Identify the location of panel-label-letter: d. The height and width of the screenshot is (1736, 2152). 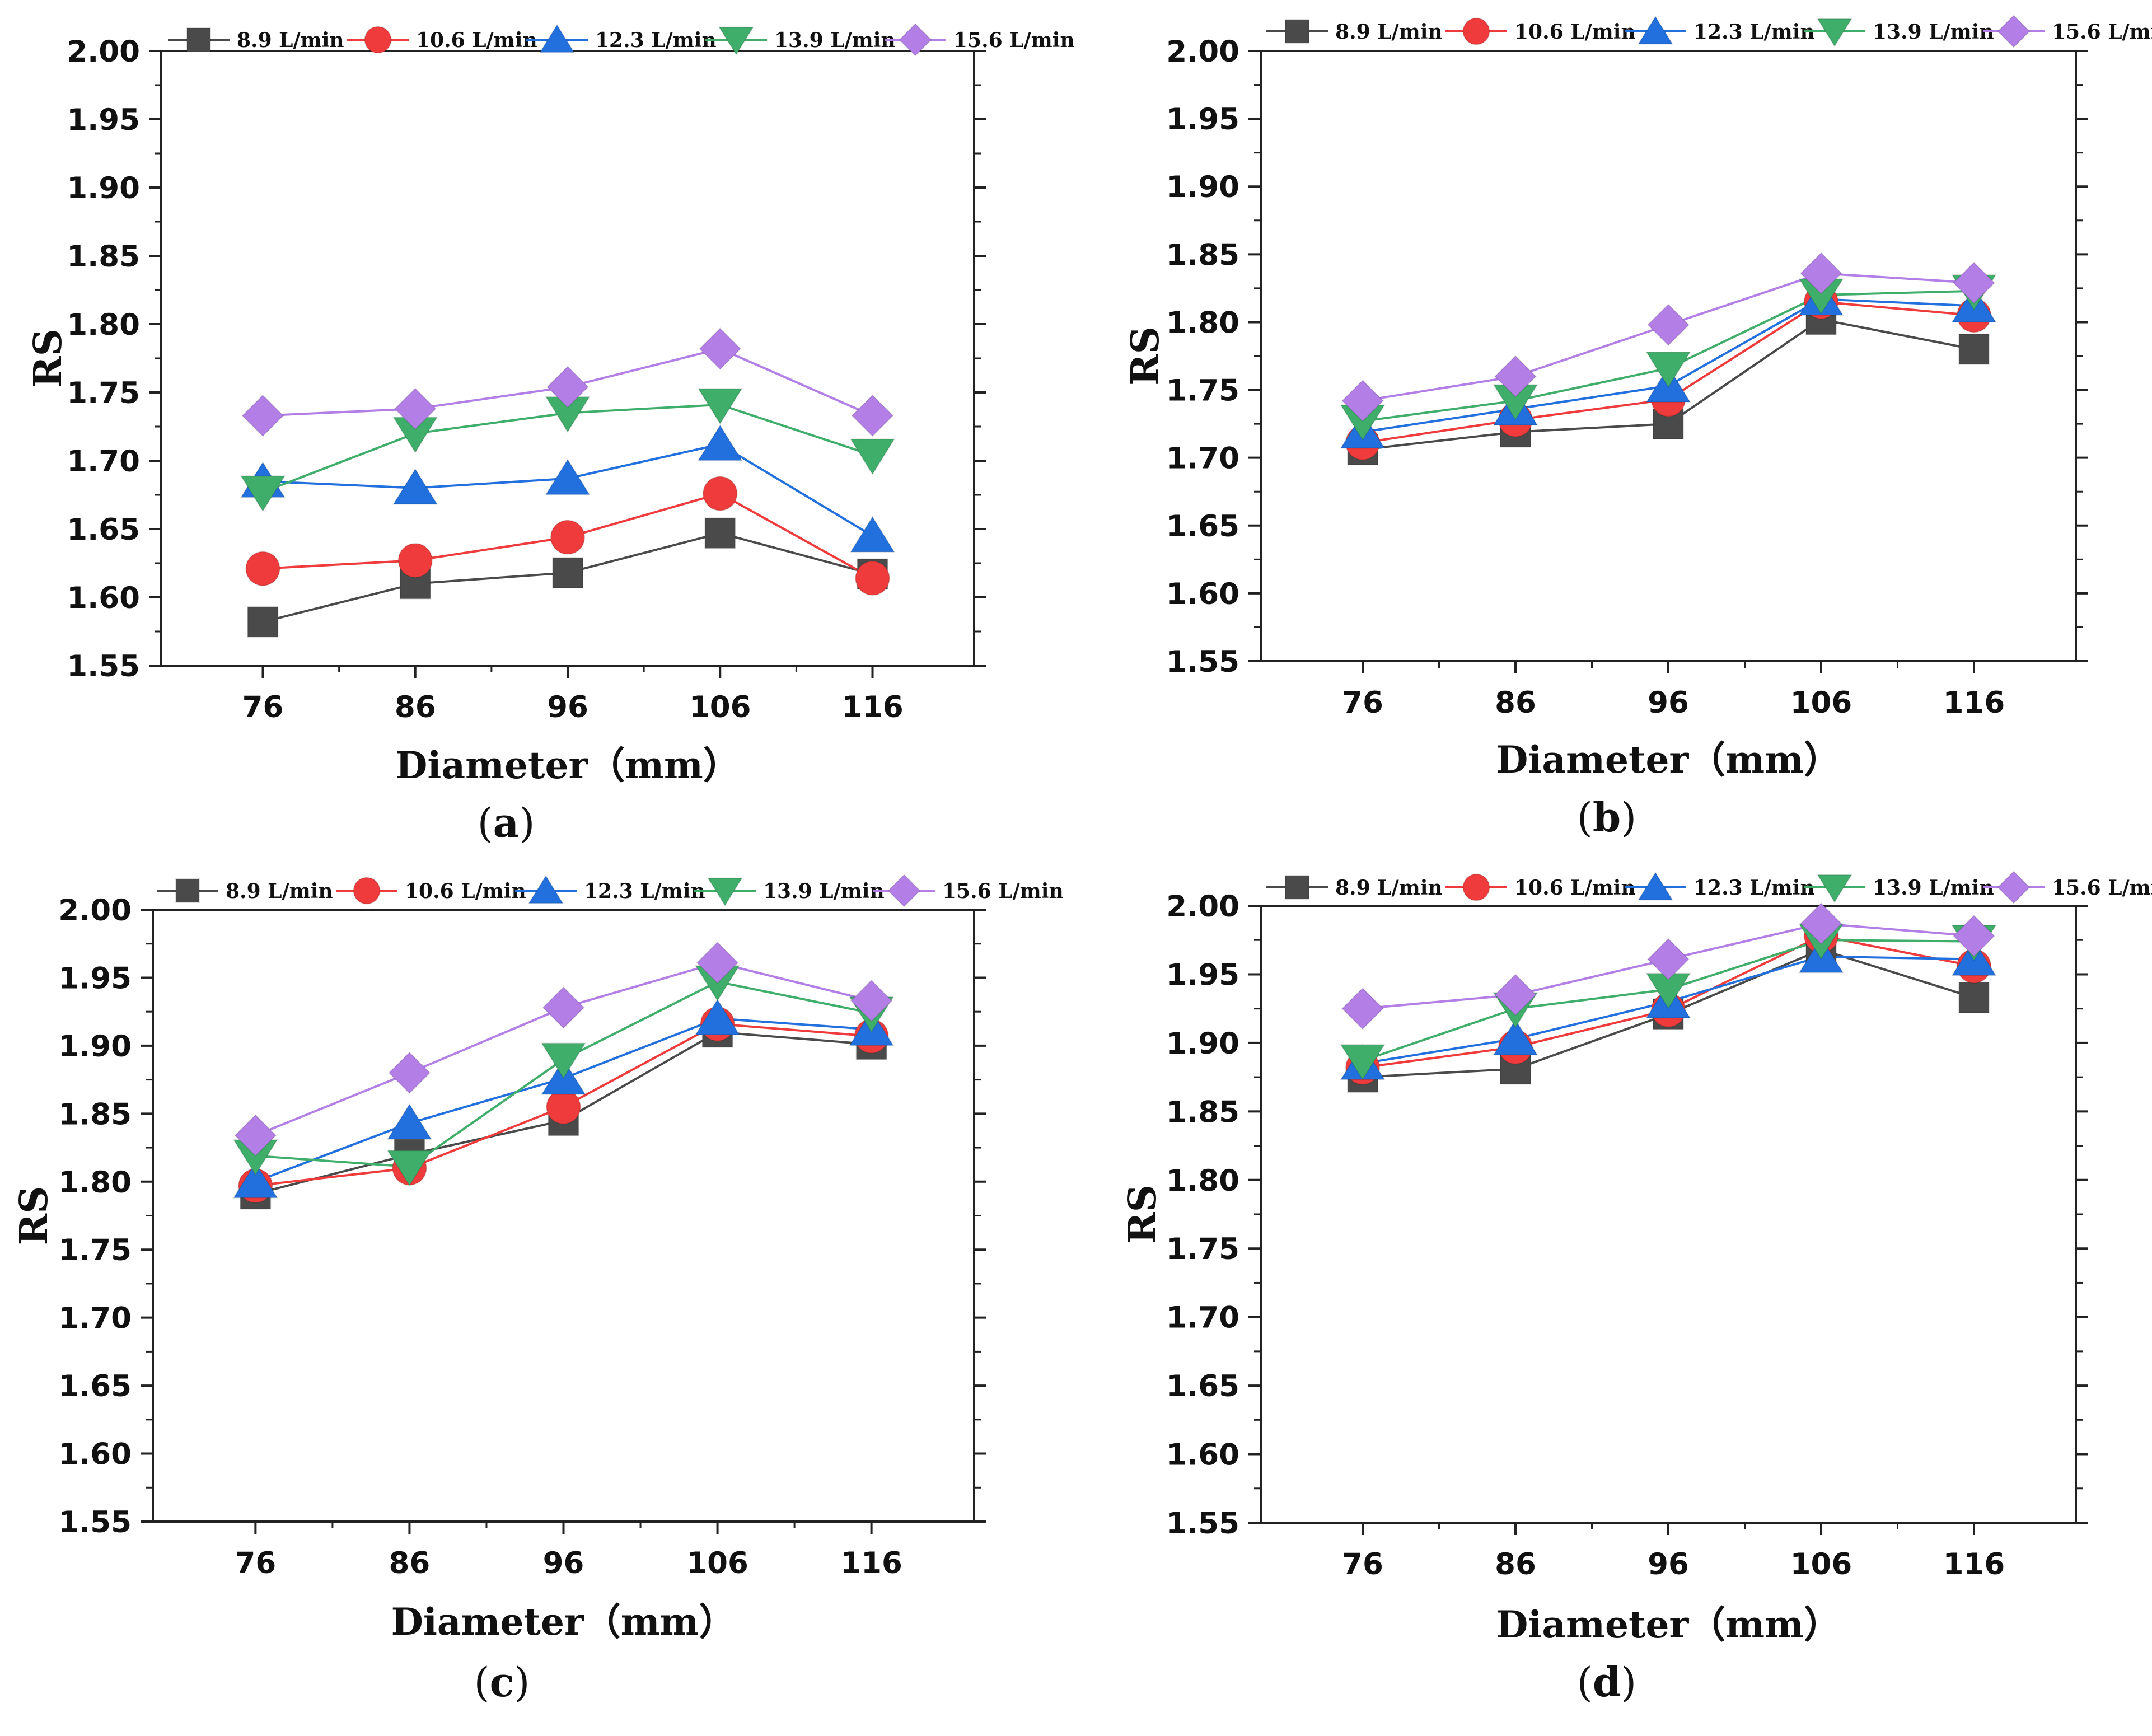
(1607, 1682).